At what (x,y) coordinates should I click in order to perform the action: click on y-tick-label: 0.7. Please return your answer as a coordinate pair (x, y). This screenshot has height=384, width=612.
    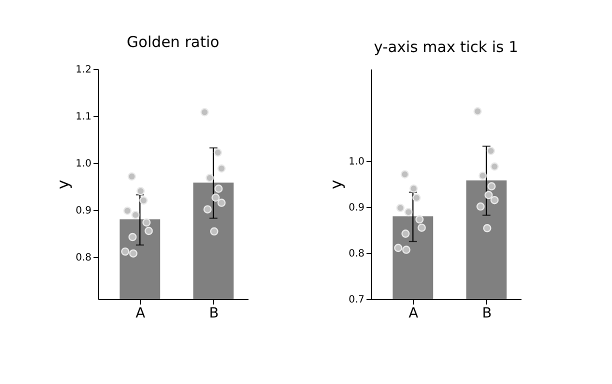
    Looking at the image, I should click on (356, 300).